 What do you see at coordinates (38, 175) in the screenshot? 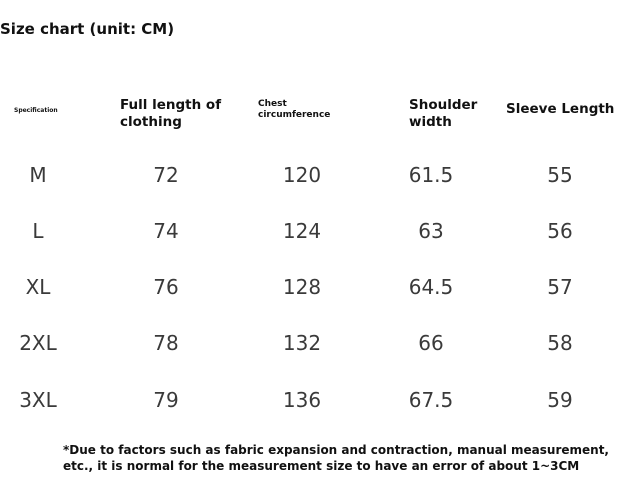
I see `size-cell: M` at bounding box center [38, 175].